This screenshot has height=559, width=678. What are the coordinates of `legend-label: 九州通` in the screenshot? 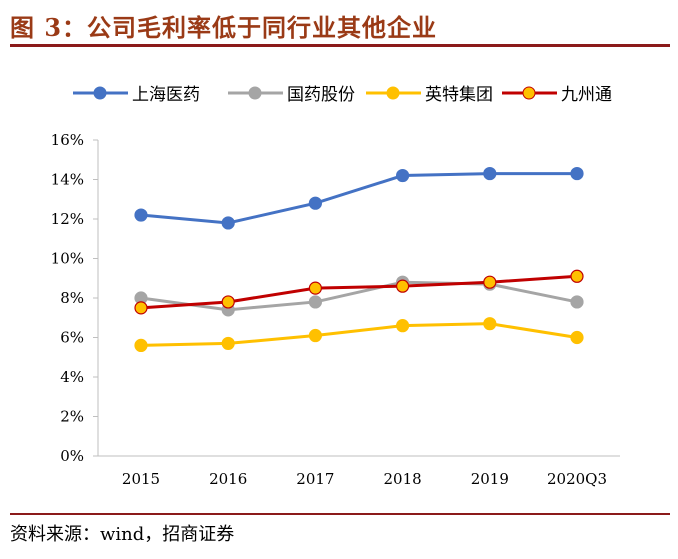 It's located at (586, 95).